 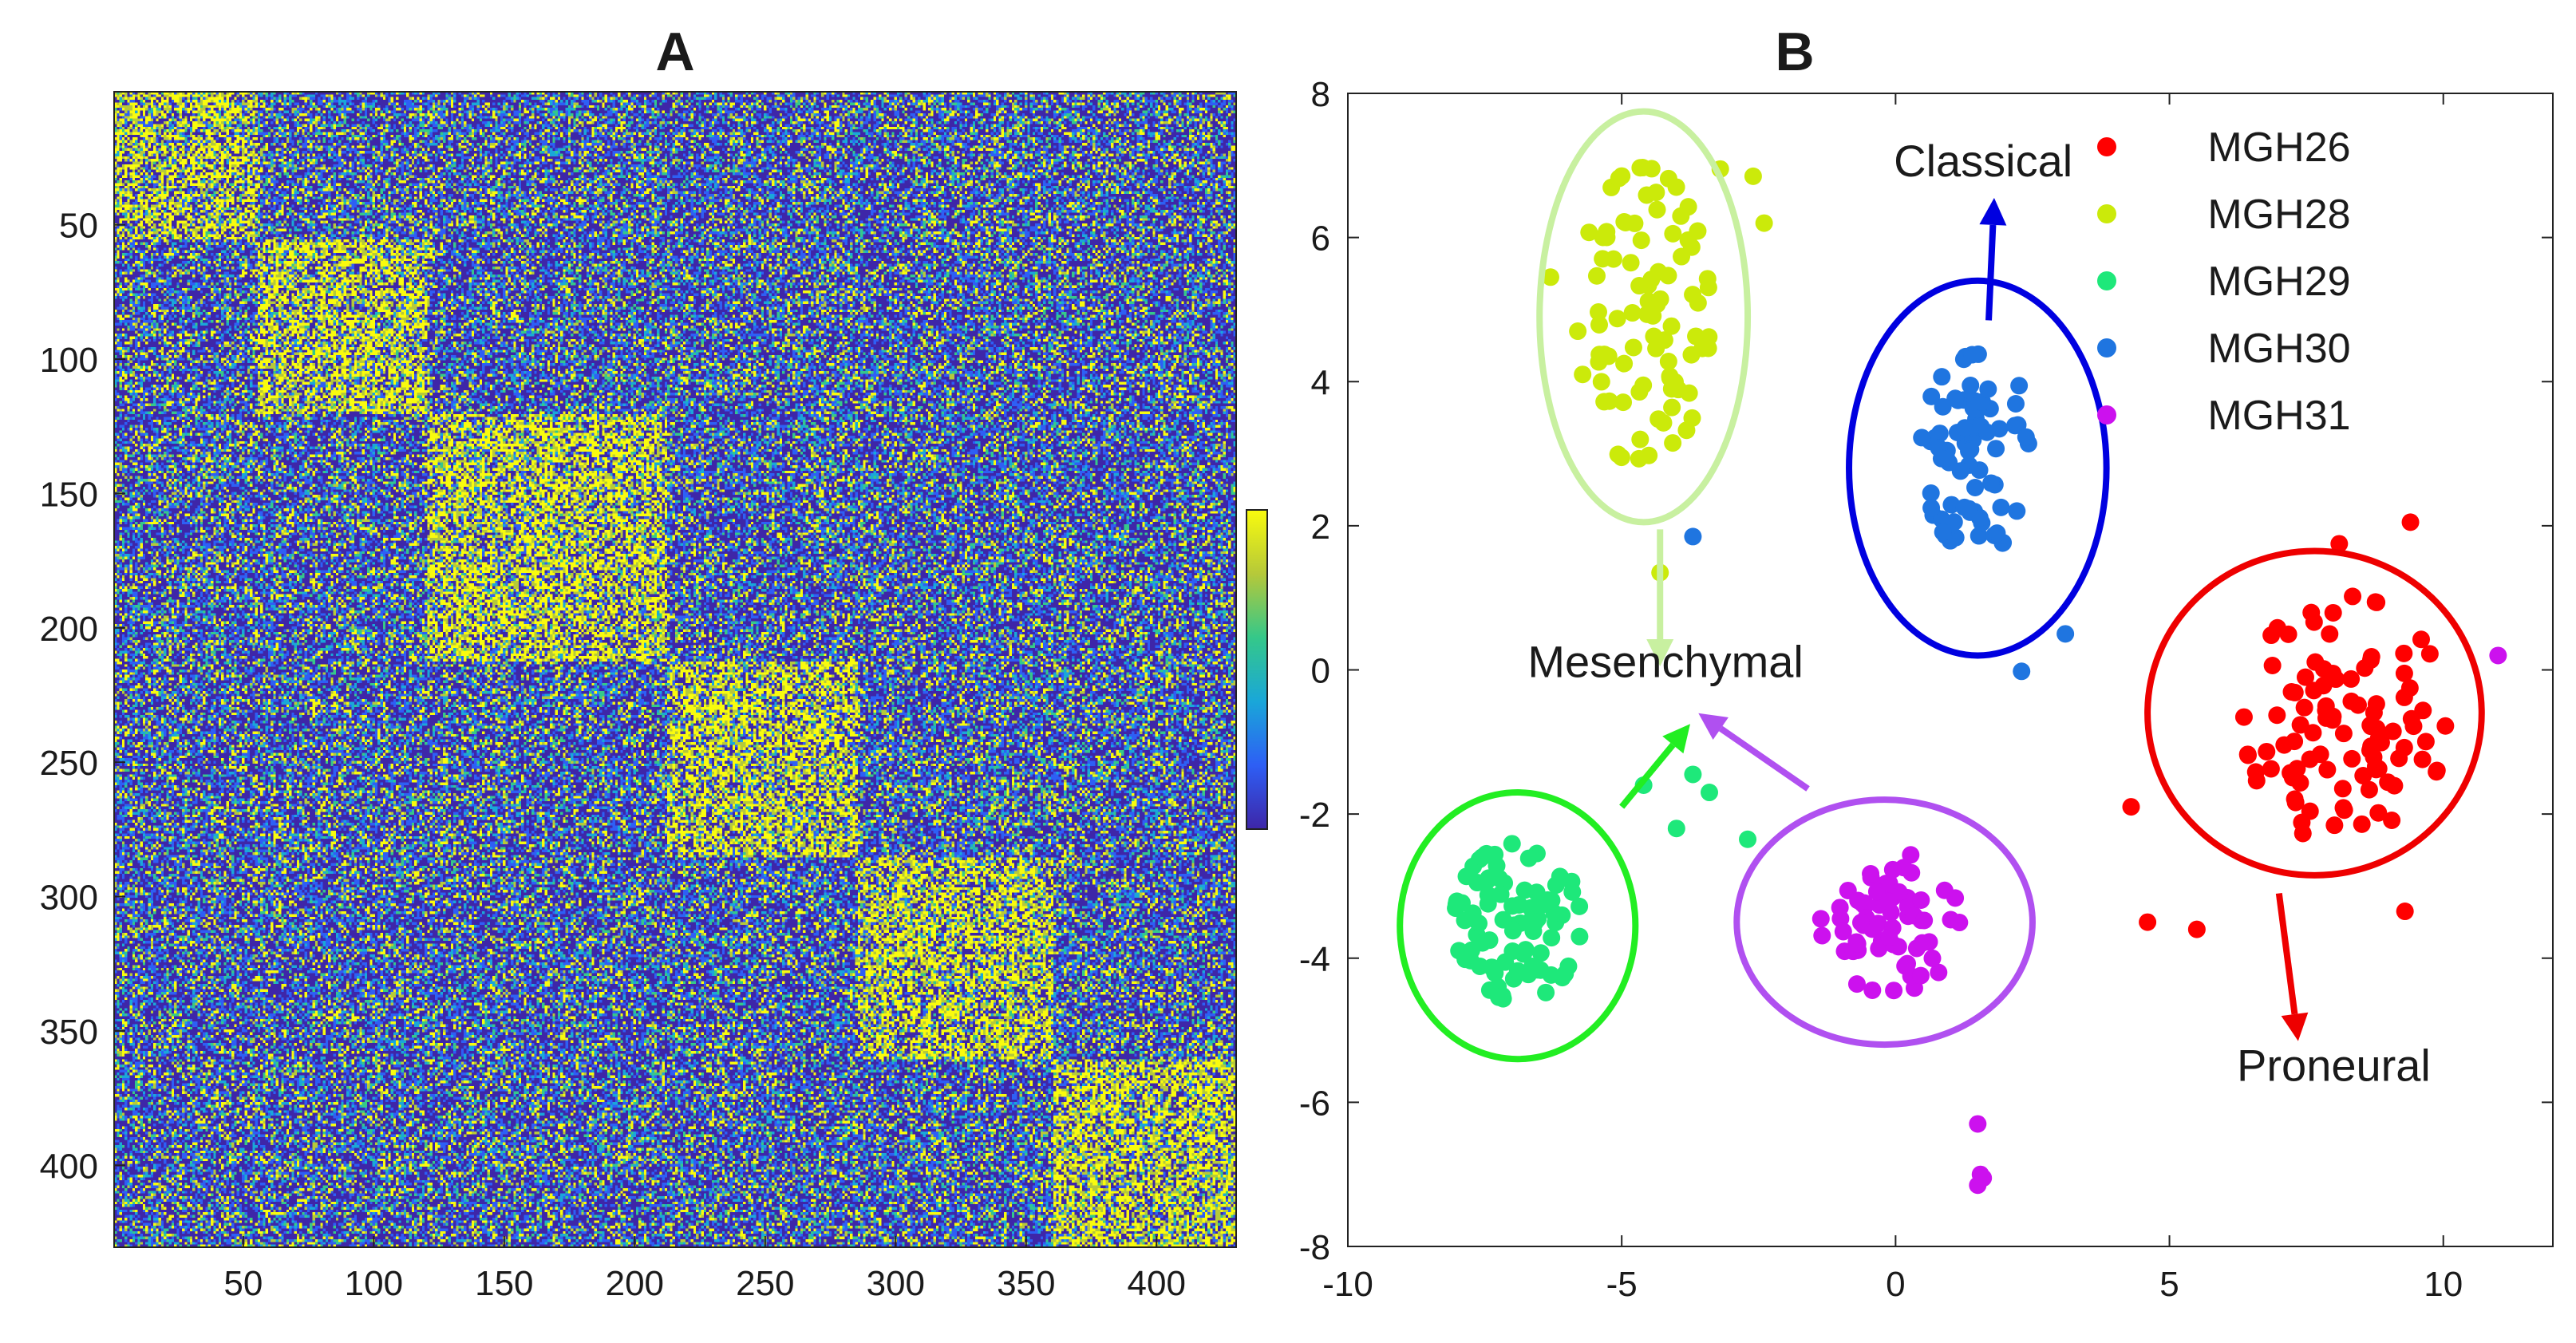 I want to click on scatter-x-tick-label: -10, so click(x=1347, y=1285).